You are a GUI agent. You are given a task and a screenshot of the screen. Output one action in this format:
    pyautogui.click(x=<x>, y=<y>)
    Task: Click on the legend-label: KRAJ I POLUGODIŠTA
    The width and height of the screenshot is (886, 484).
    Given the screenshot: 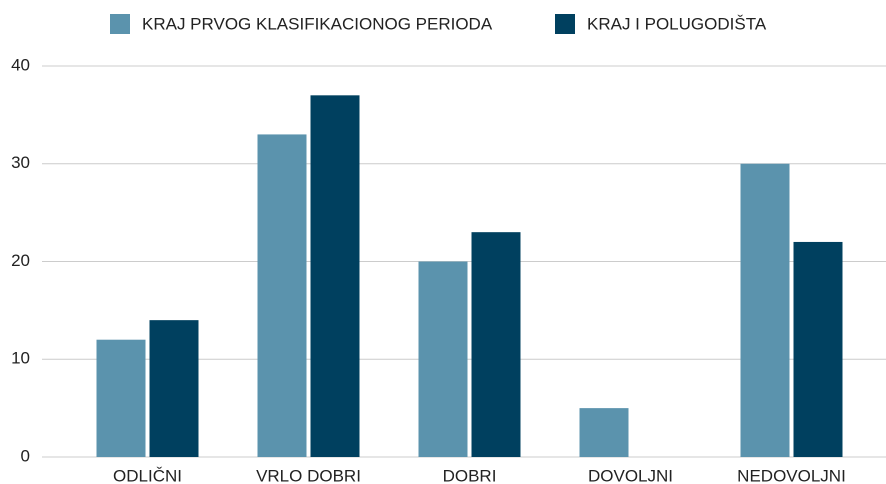 What is the action you would take?
    pyautogui.click(x=677, y=23)
    